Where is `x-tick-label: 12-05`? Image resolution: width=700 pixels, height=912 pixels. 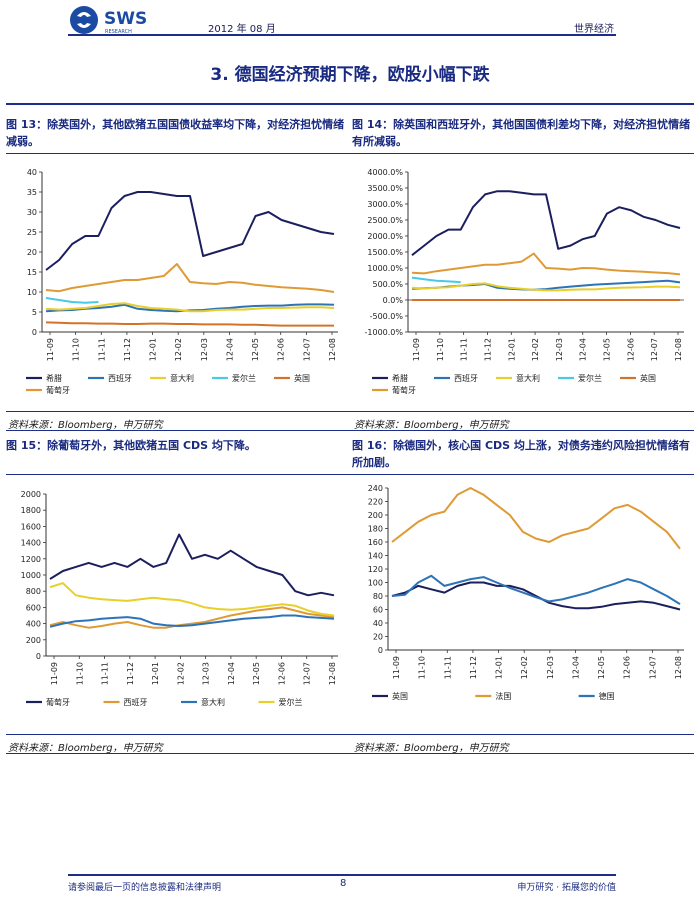 x-tick-label: 12-05 is located at coordinates (601, 667).